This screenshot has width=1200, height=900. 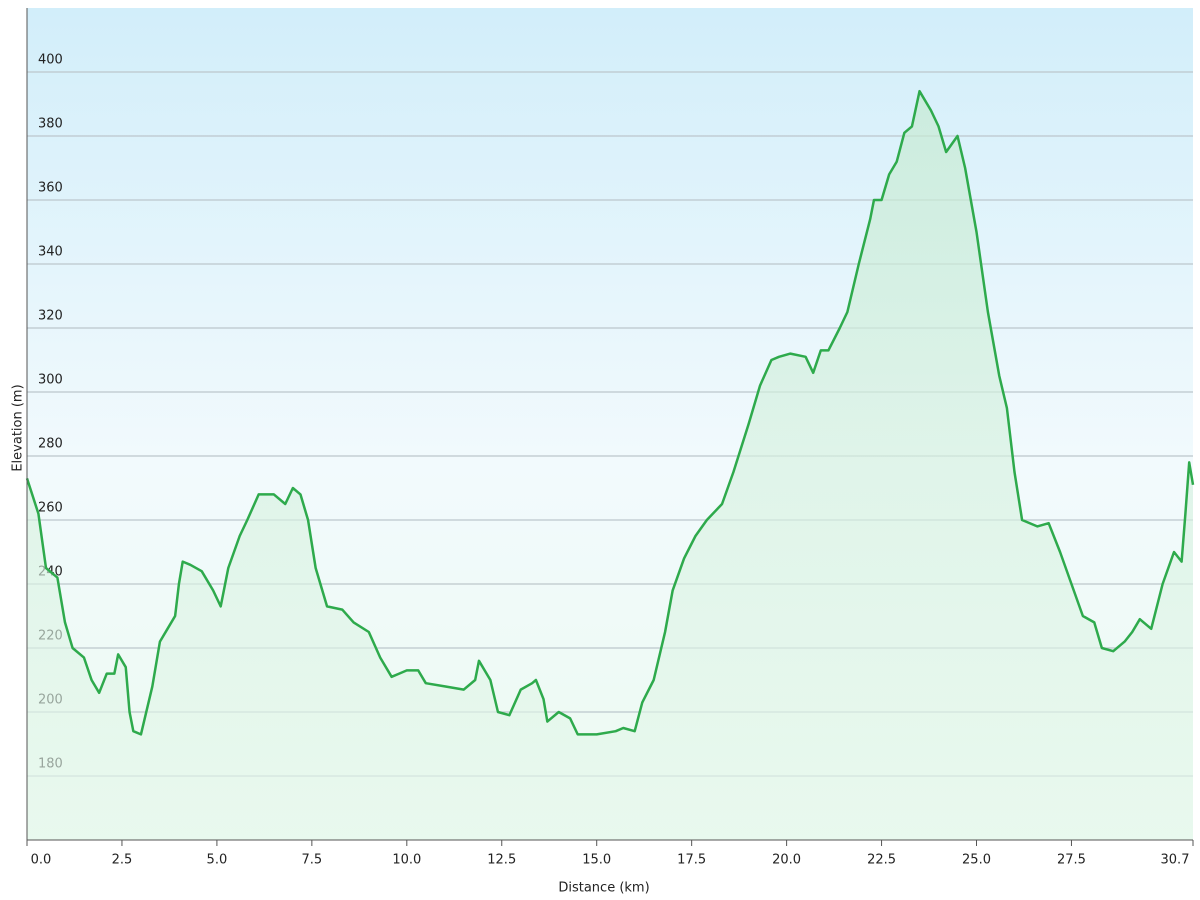 What do you see at coordinates (312, 860) in the screenshot?
I see `x-tick-label: 7.5` at bounding box center [312, 860].